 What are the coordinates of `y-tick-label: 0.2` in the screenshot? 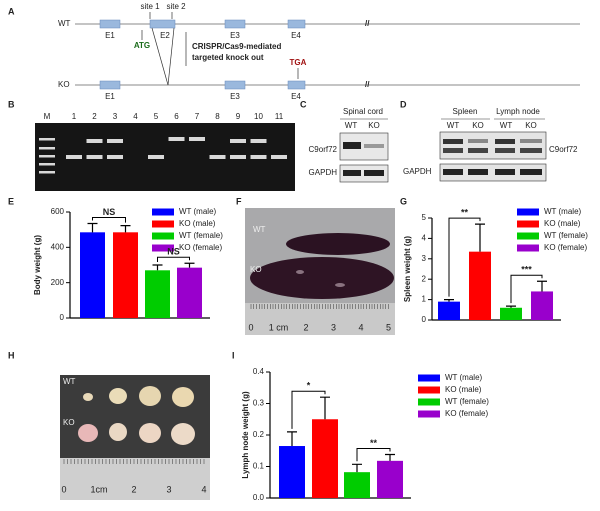 It's located at (259, 434).